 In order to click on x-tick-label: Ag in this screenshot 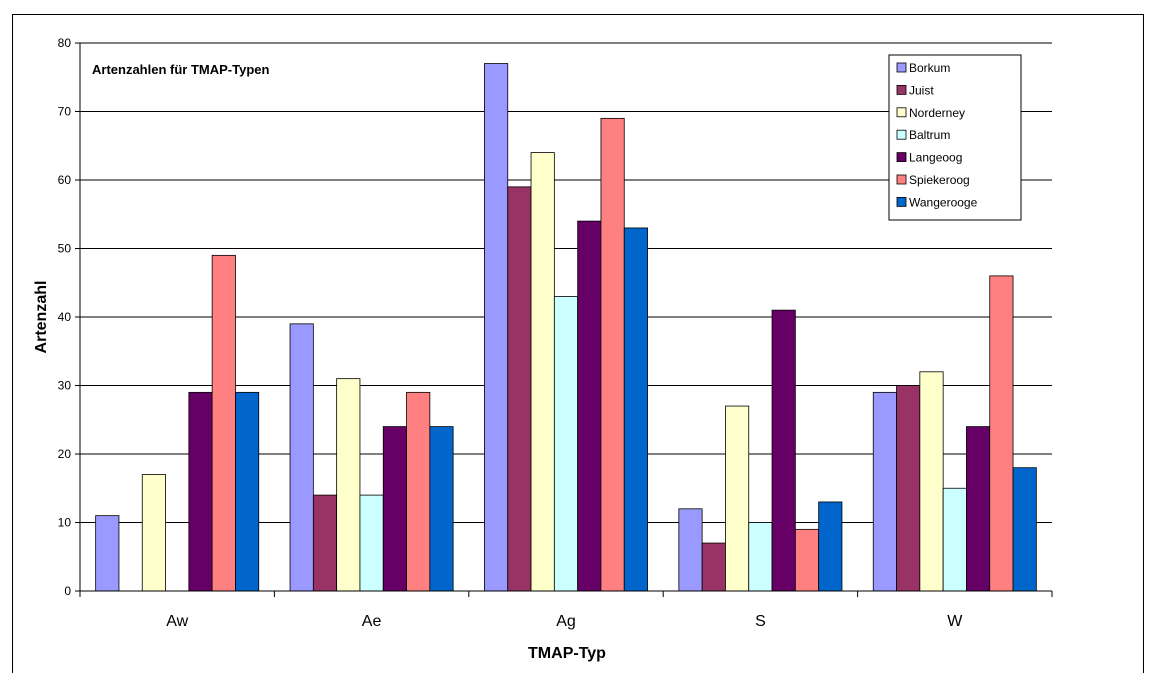, I will do `click(566, 621)`.